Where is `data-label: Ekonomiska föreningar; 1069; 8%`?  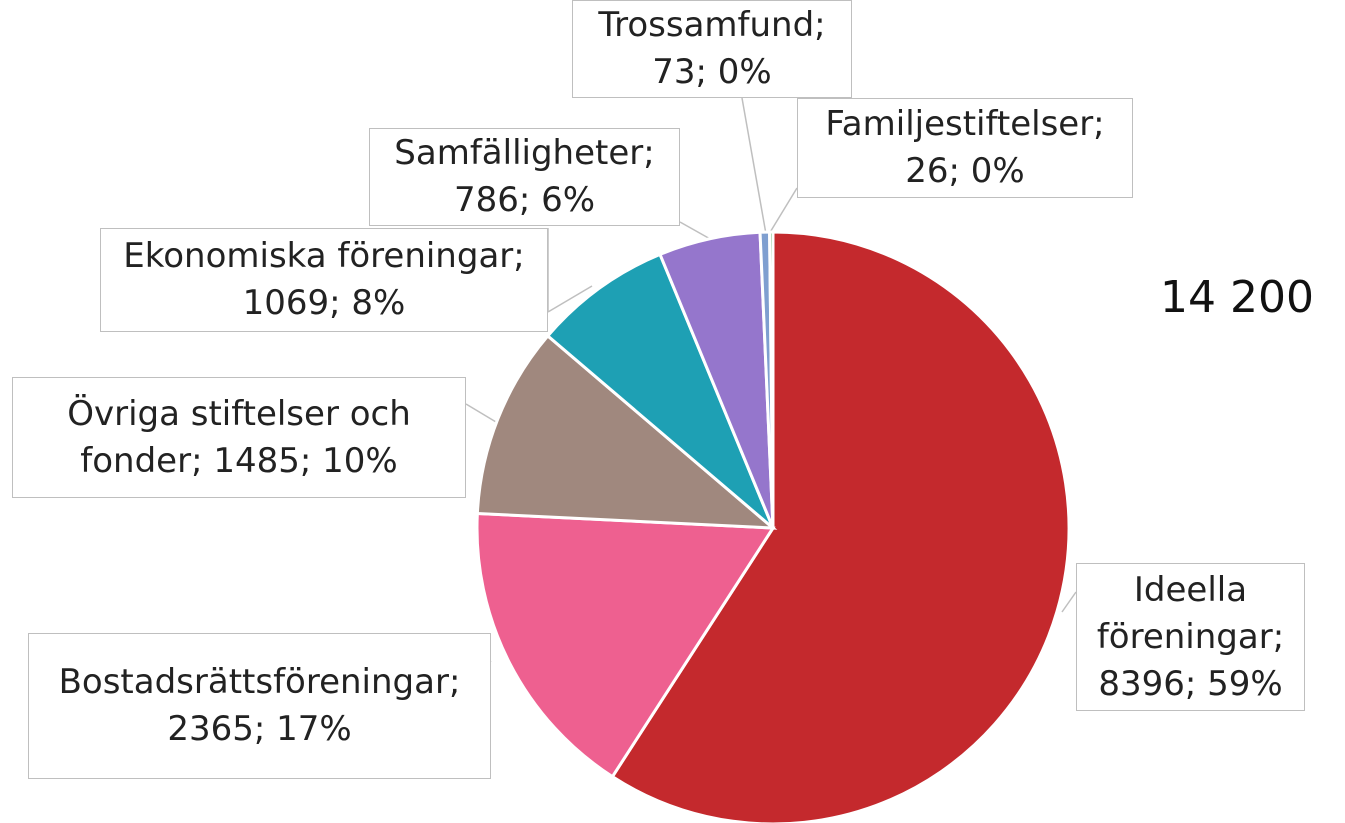 data-label: Ekonomiska föreningar; 1069; 8% is located at coordinates (324, 280).